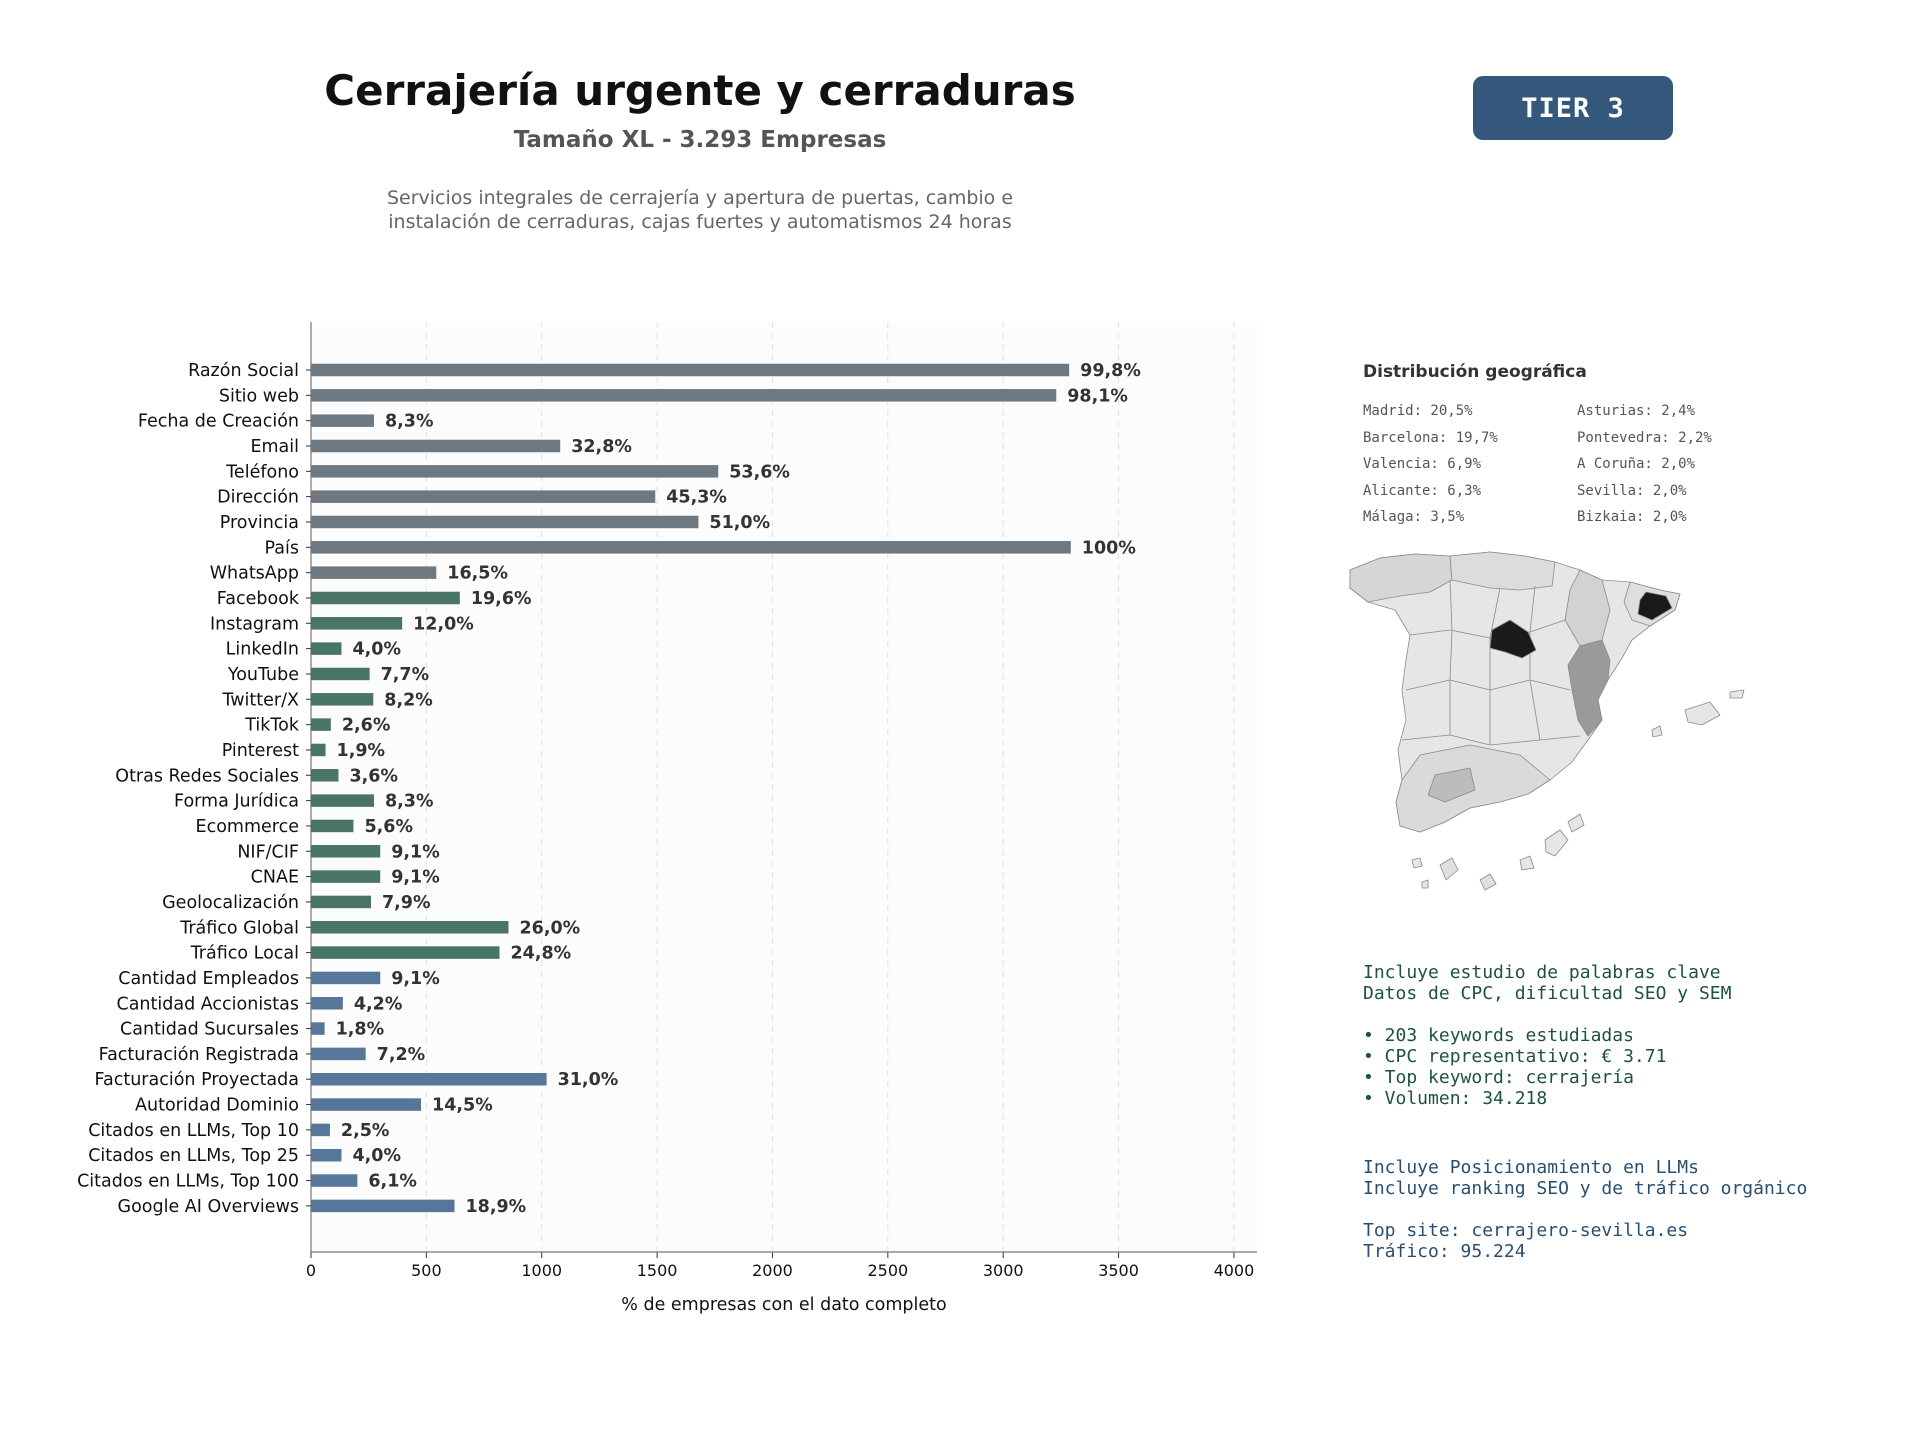  What do you see at coordinates (1451, 785) in the screenshot?
I see `map-malaga` at bounding box center [1451, 785].